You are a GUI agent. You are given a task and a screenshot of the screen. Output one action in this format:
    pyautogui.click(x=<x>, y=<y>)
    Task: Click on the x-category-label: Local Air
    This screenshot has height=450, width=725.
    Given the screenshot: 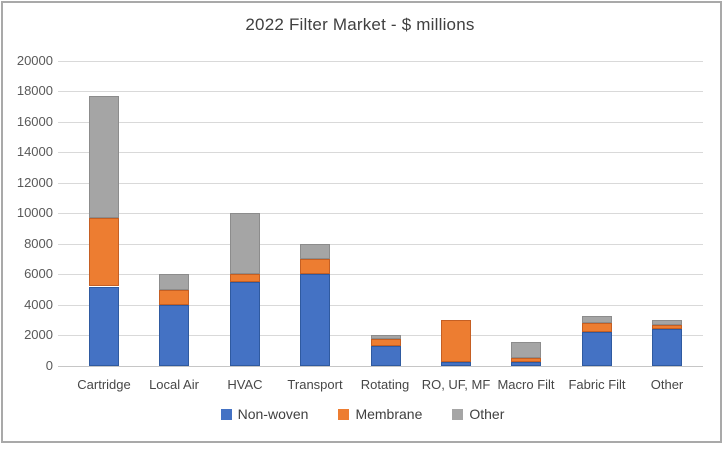 What is the action you would take?
    pyautogui.click(x=174, y=384)
    